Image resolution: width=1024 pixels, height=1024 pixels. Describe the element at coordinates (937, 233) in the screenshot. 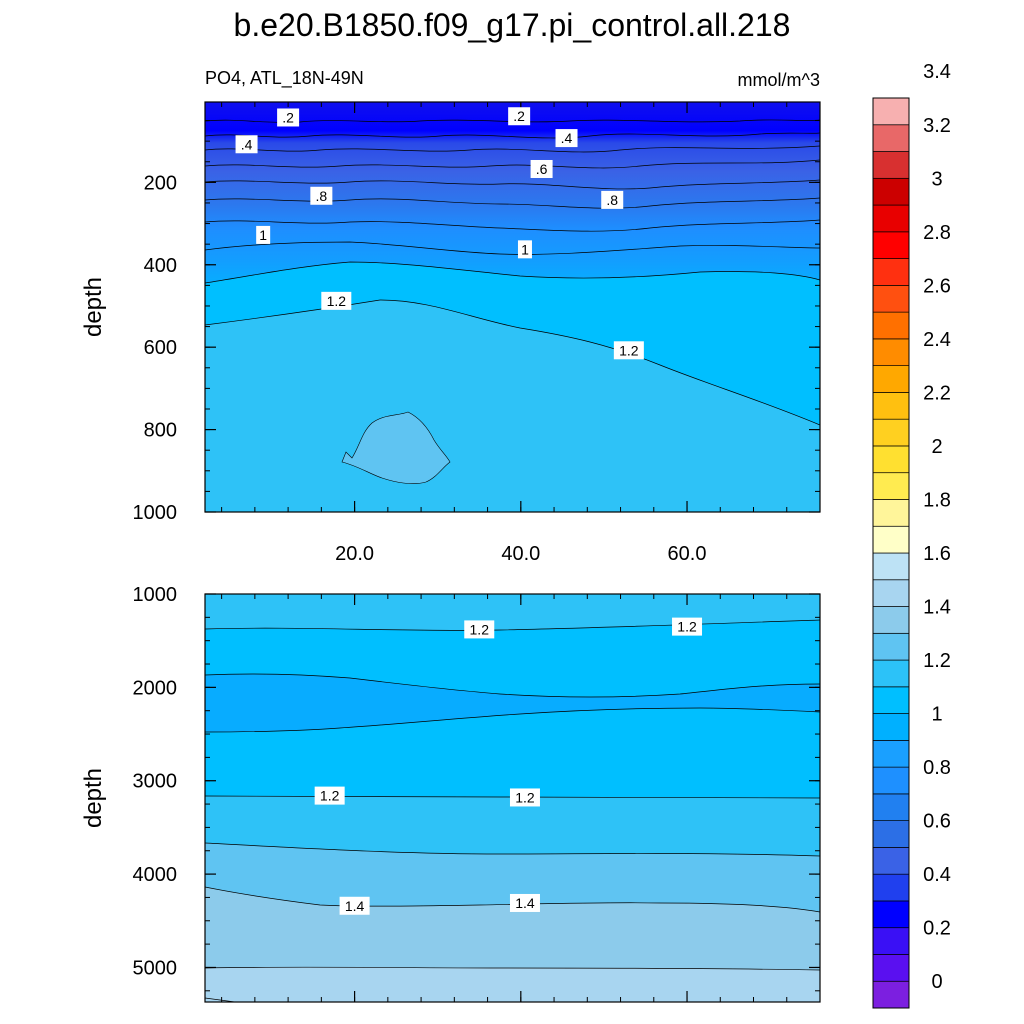

I see `colorbar-label: 2.8` at that location.